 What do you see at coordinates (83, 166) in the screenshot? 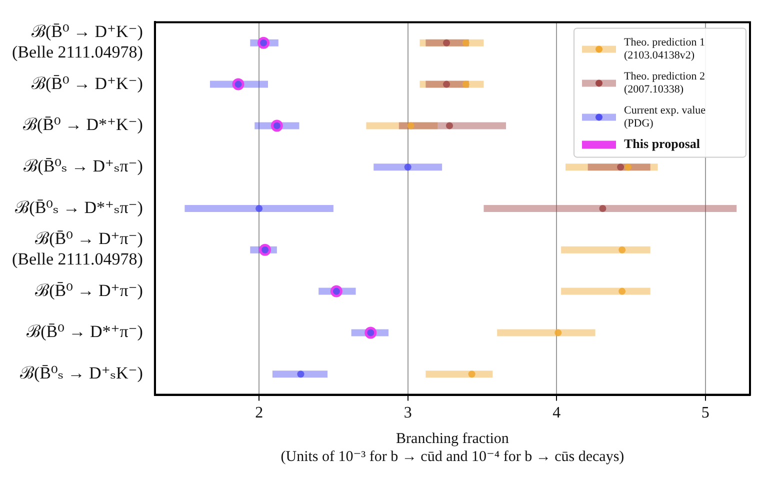
I see `y-tick-label: ℬ(B̄⁰ₛ → D⁺ₛπ⁻)` at bounding box center [83, 166].